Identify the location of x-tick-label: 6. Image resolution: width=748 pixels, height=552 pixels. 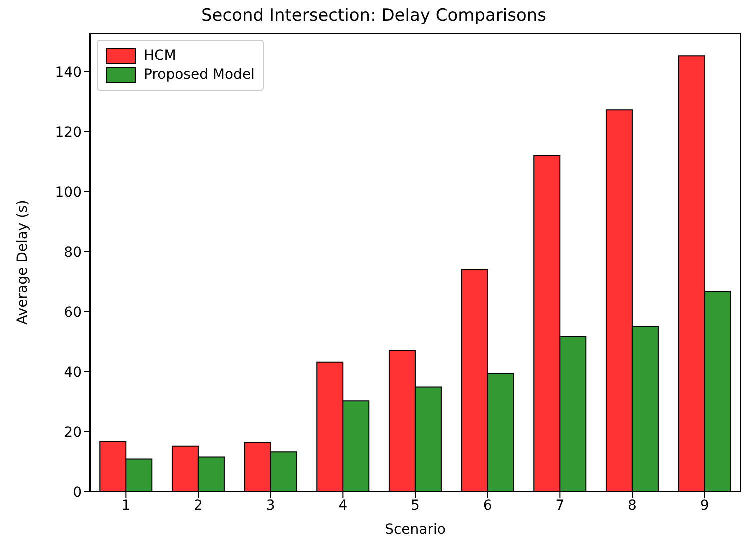
(487, 506).